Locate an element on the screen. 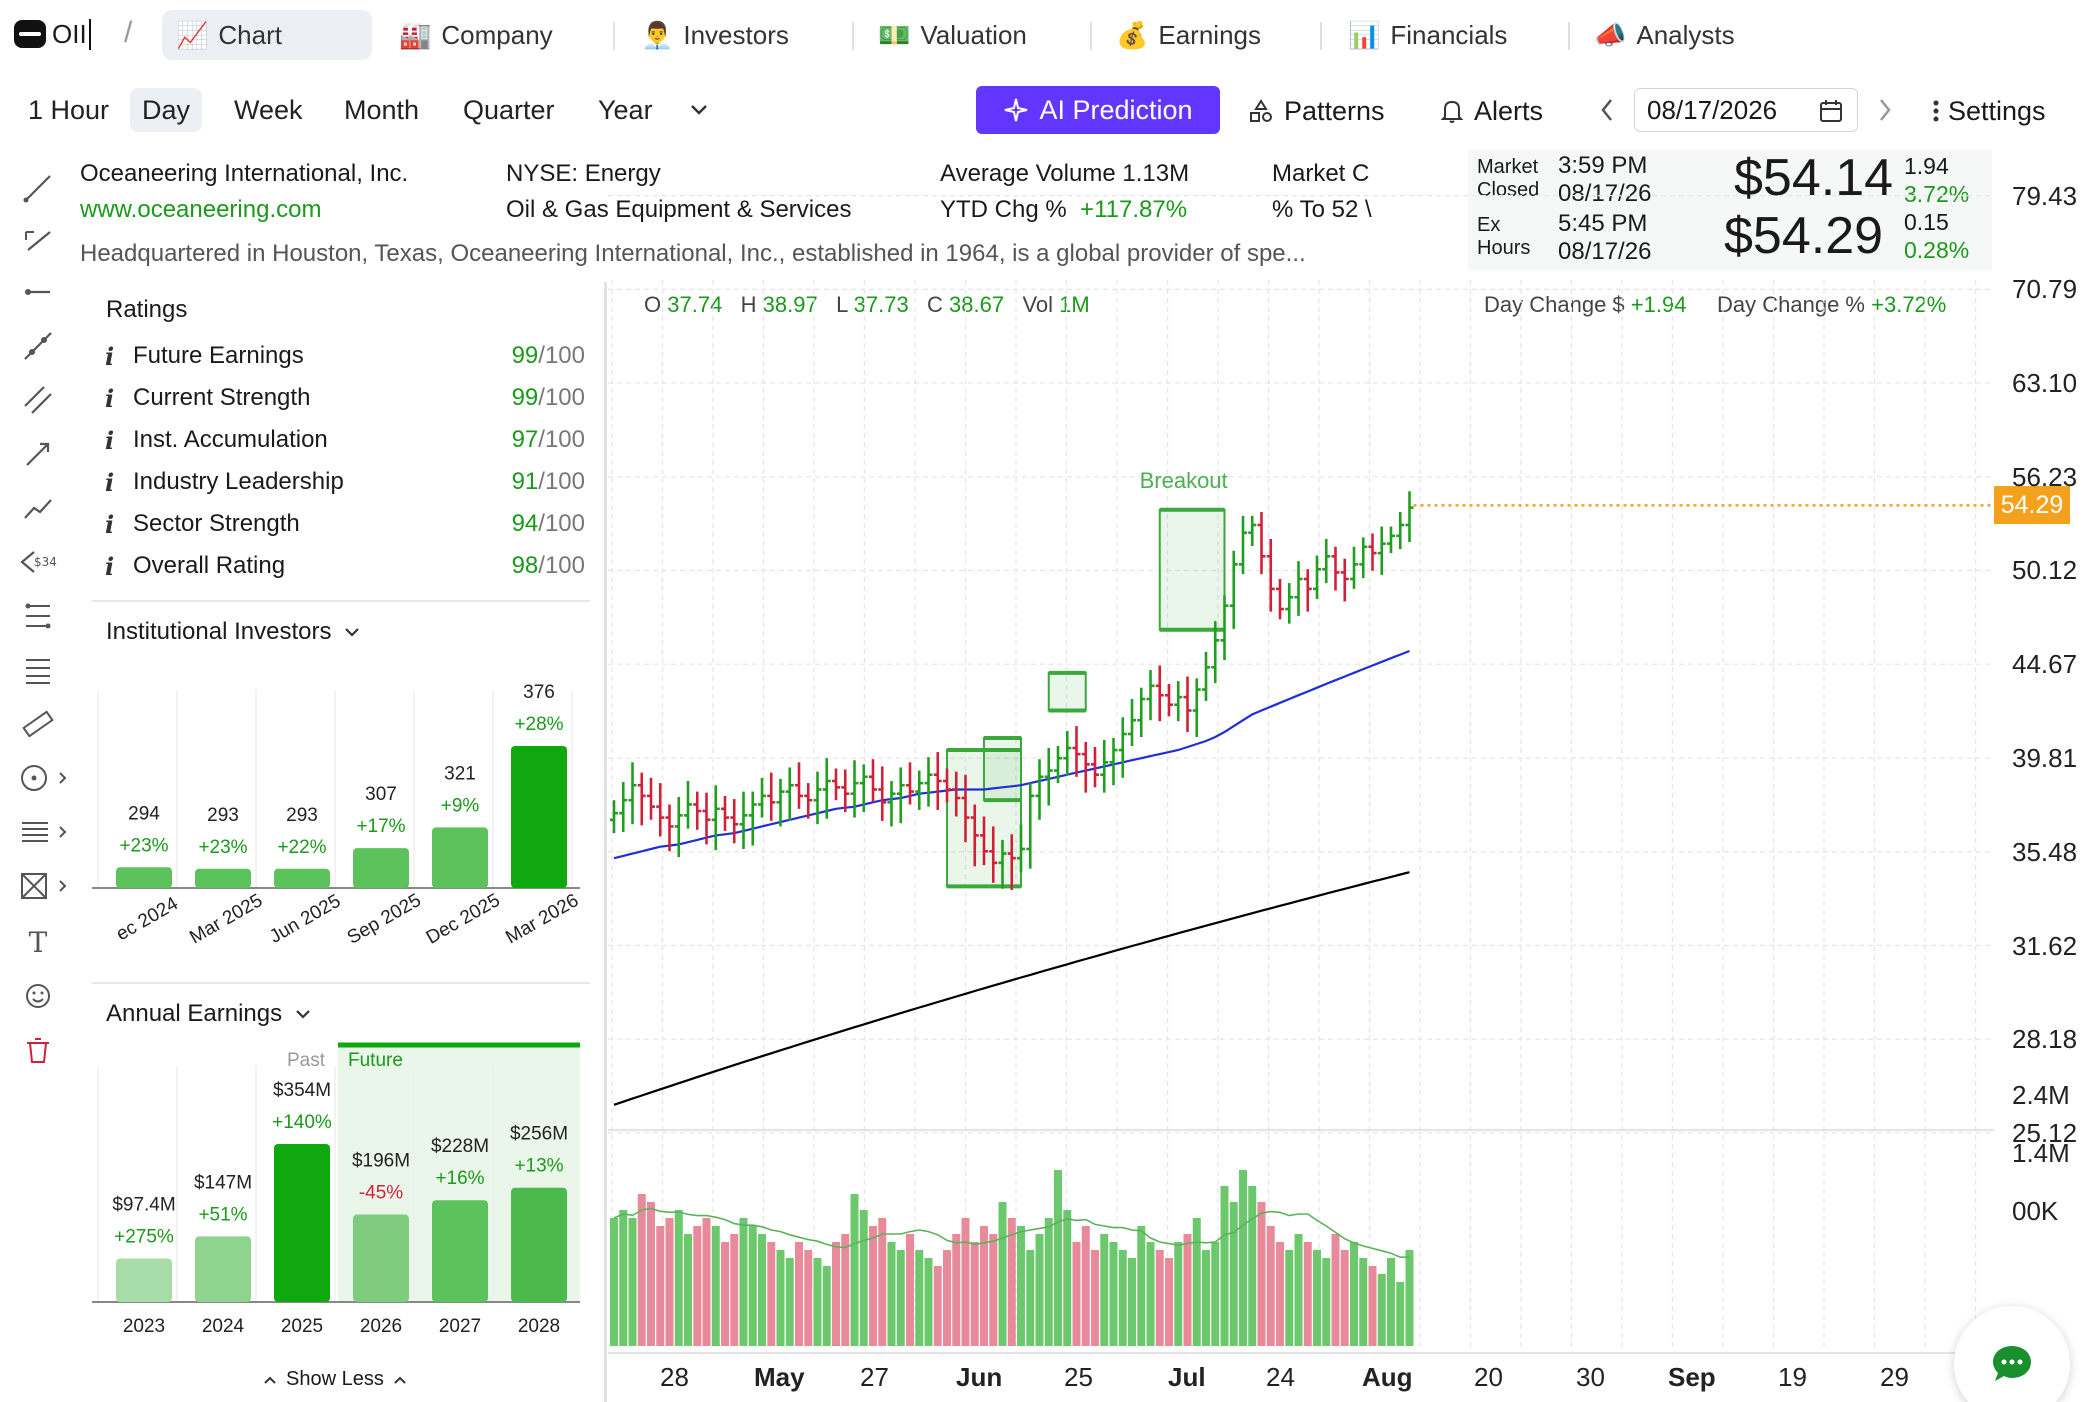 This screenshot has width=2098, height=1402. date-field: 08/17/2026 is located at coordinates (1746, 110).